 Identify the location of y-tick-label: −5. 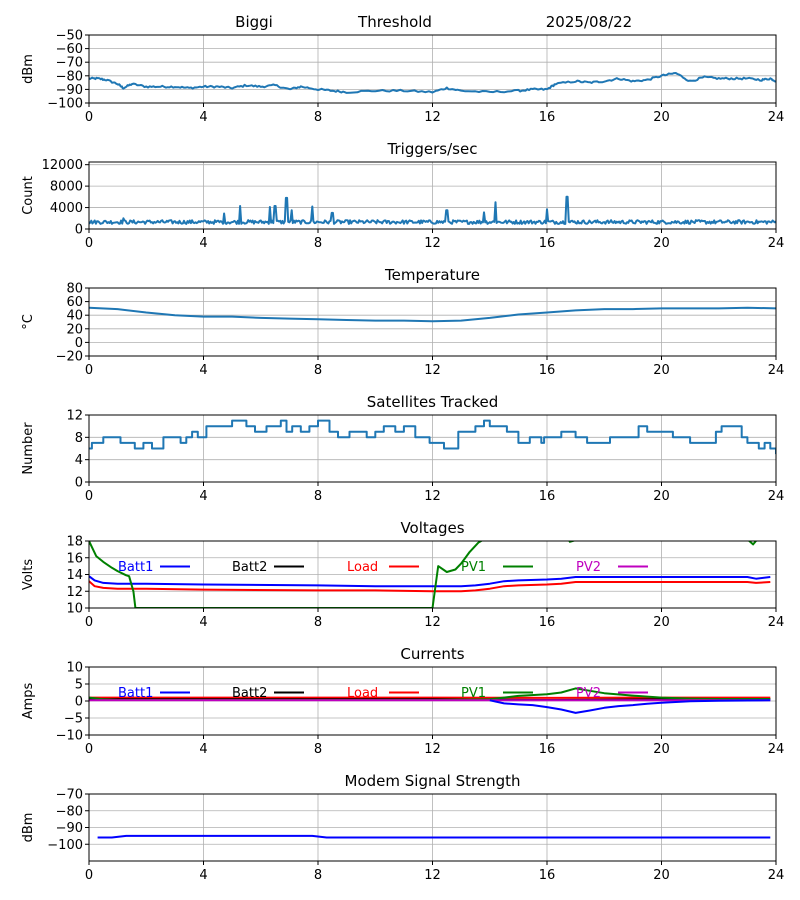
(73, 719).